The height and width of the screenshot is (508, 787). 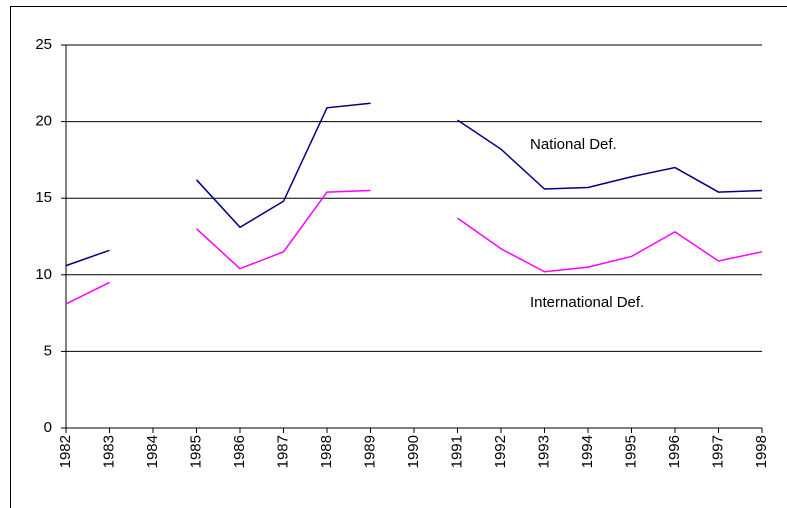 I want to click on y-tick-label: 5, so click(x=48, y=350).